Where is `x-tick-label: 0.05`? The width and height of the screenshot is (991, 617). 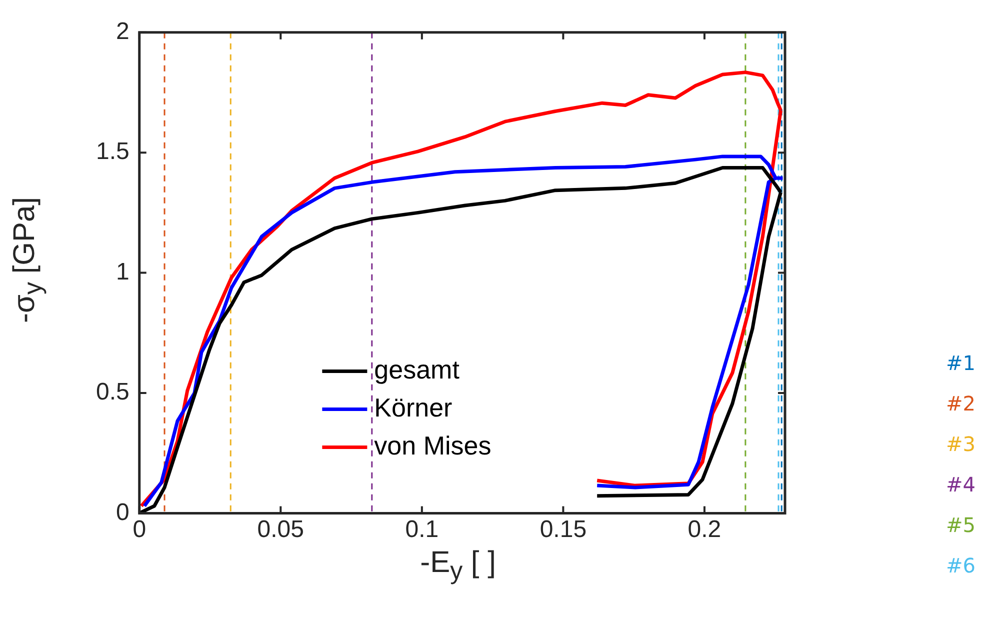
x-tick-label: 0.05 is located at coordinates (280, 530).